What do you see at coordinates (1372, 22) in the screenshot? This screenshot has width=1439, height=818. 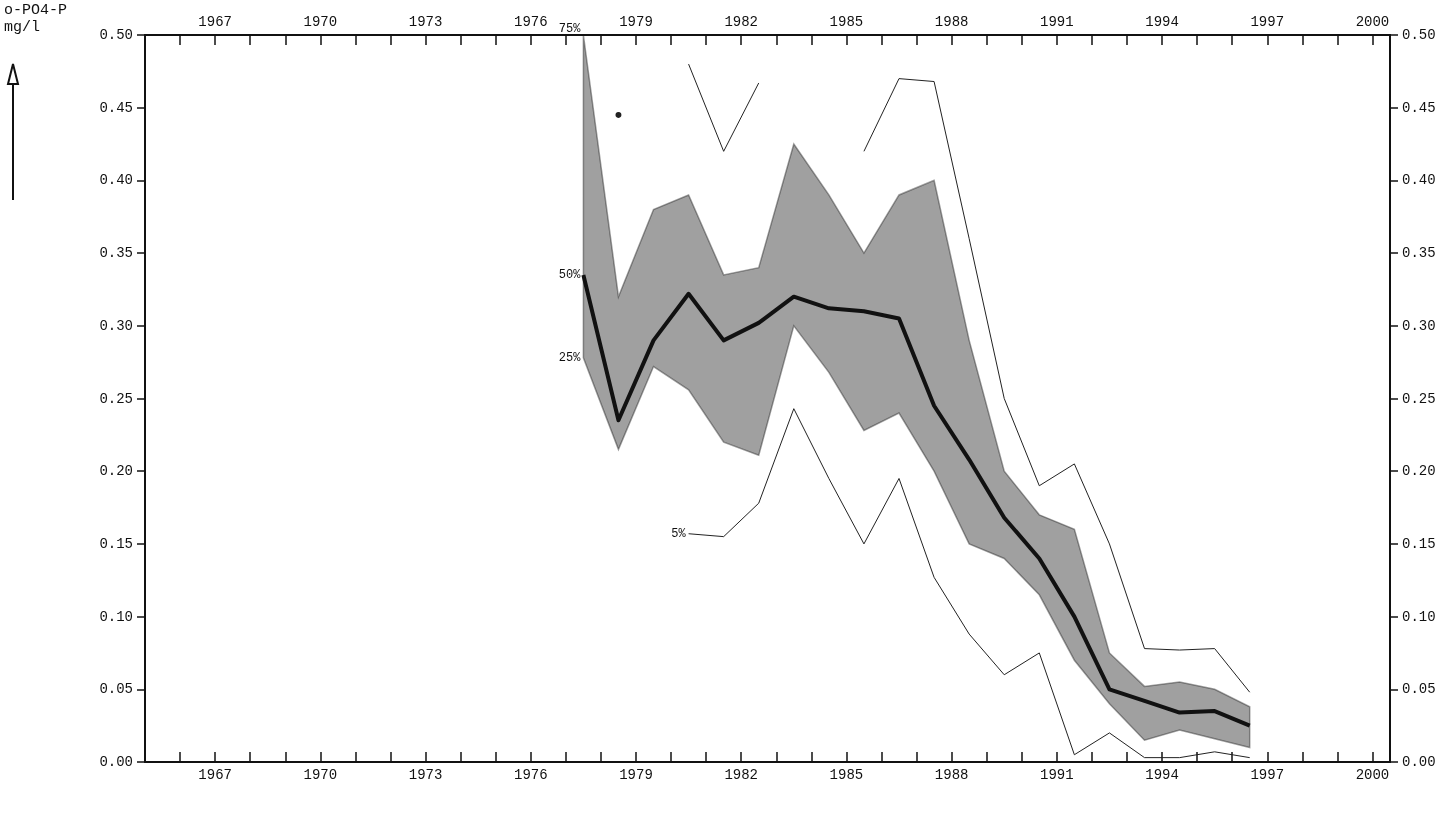 I see `x2-tick-label: 2000` at bounding box center [1372, 22].